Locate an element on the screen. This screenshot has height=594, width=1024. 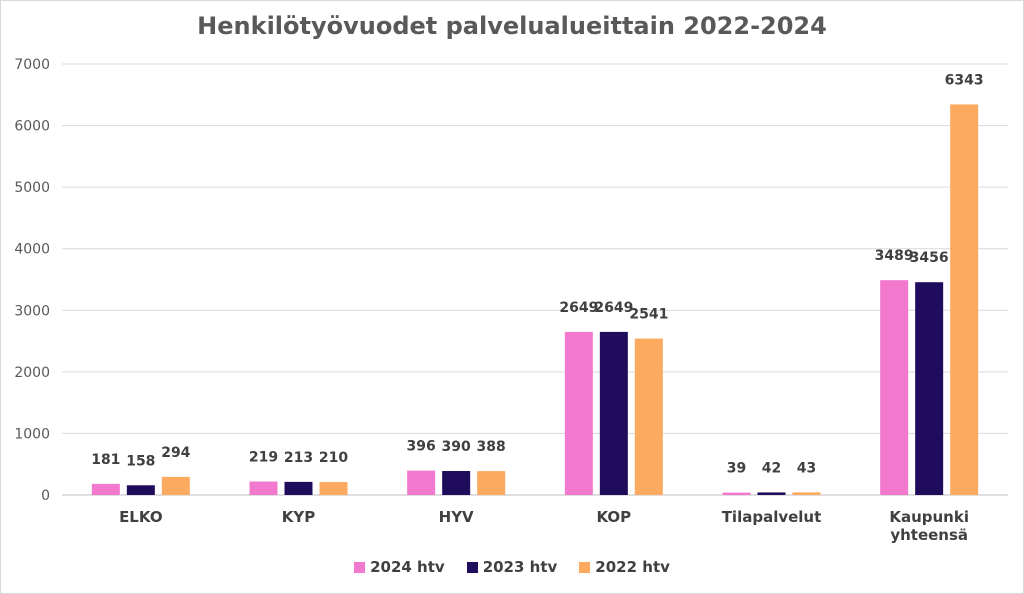
legend-swatch-2023 is located at coordinates (472, 567).